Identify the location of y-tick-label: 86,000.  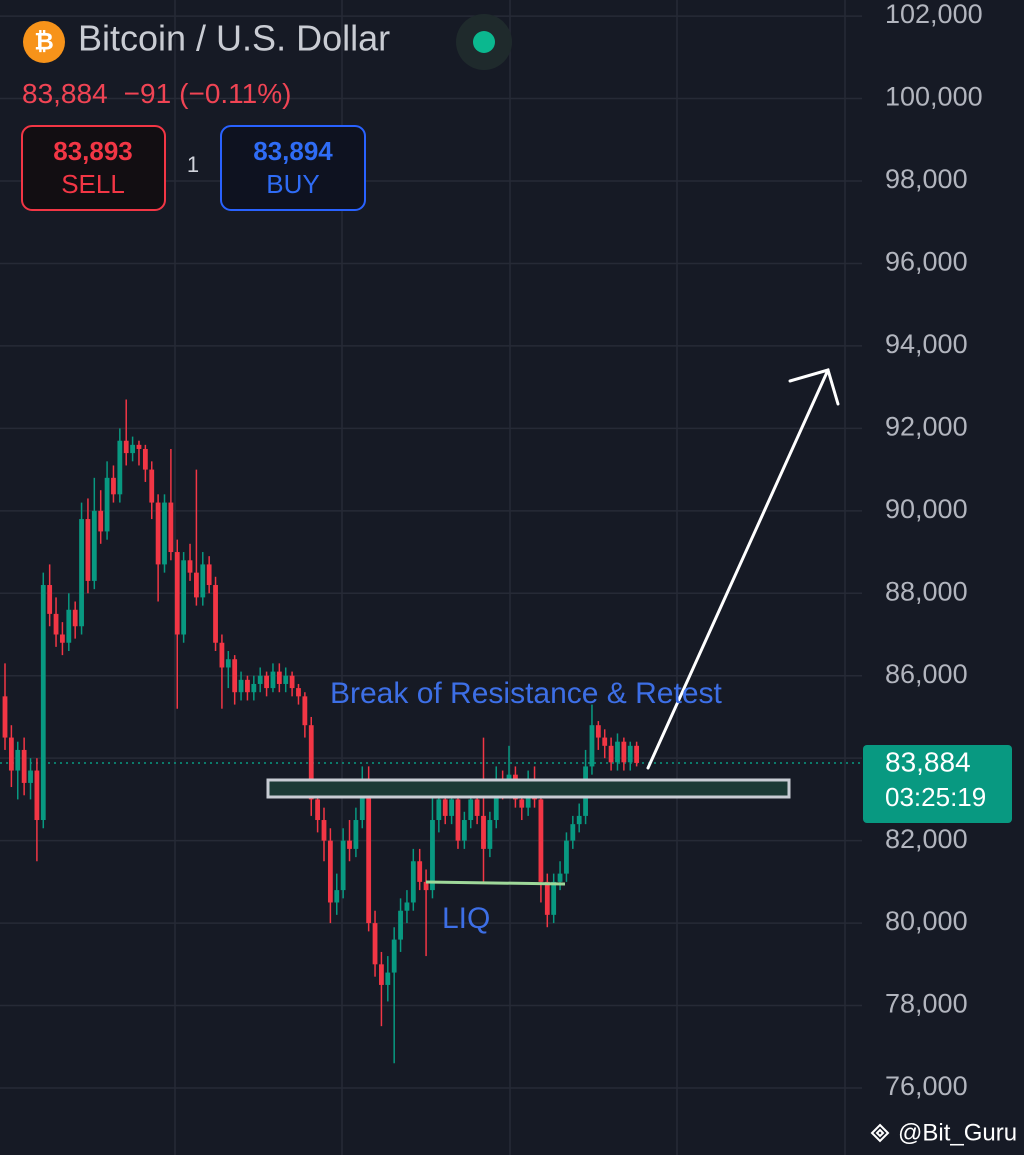
(926, 674).